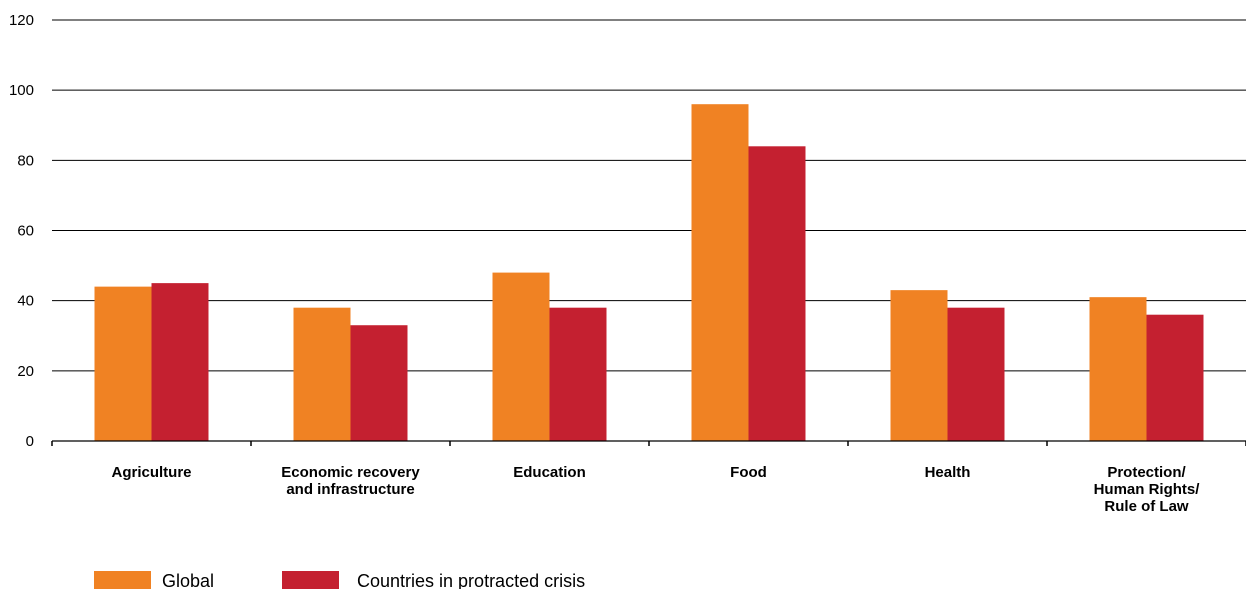 The image size is (1246, 589). I want to click on category-label: Protection/, so click(1146, 472).